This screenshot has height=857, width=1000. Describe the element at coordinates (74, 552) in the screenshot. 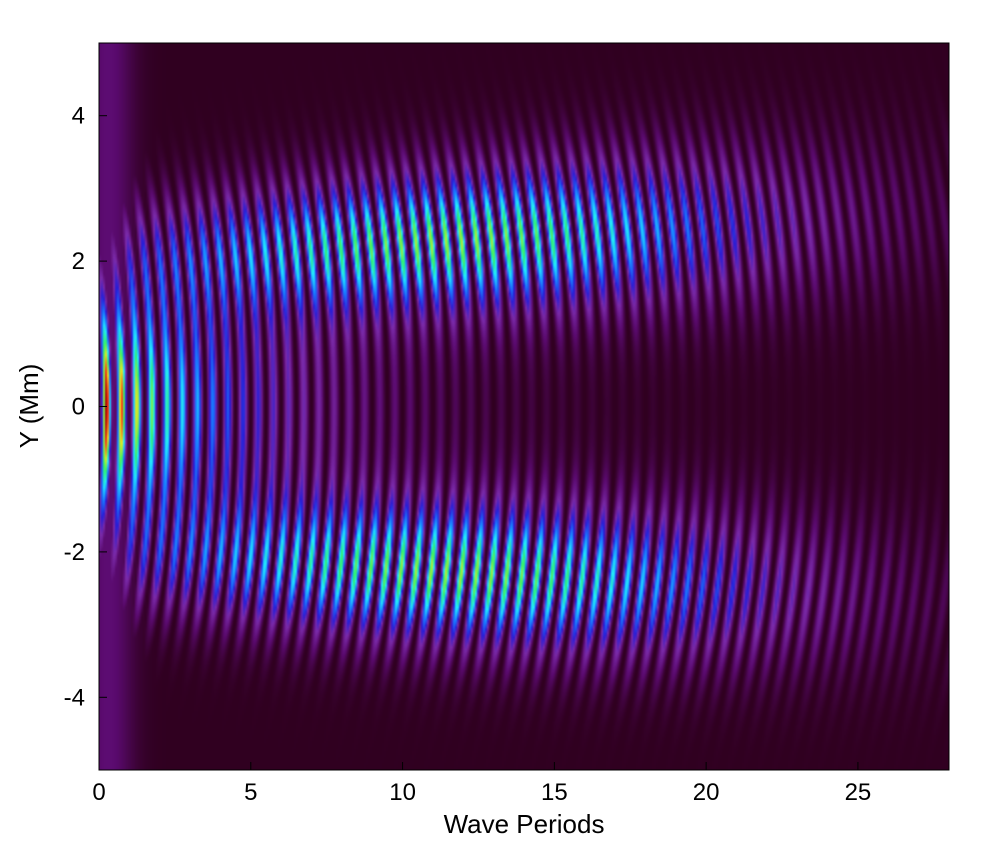

I see `y-tick-label: -2` at that location.